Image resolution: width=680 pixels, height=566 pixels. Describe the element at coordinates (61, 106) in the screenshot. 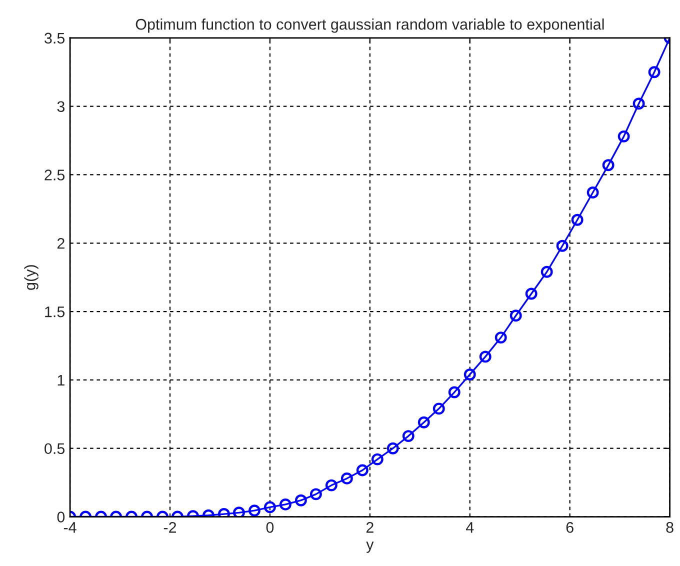

I see `y-tick-label: 3` at that location.